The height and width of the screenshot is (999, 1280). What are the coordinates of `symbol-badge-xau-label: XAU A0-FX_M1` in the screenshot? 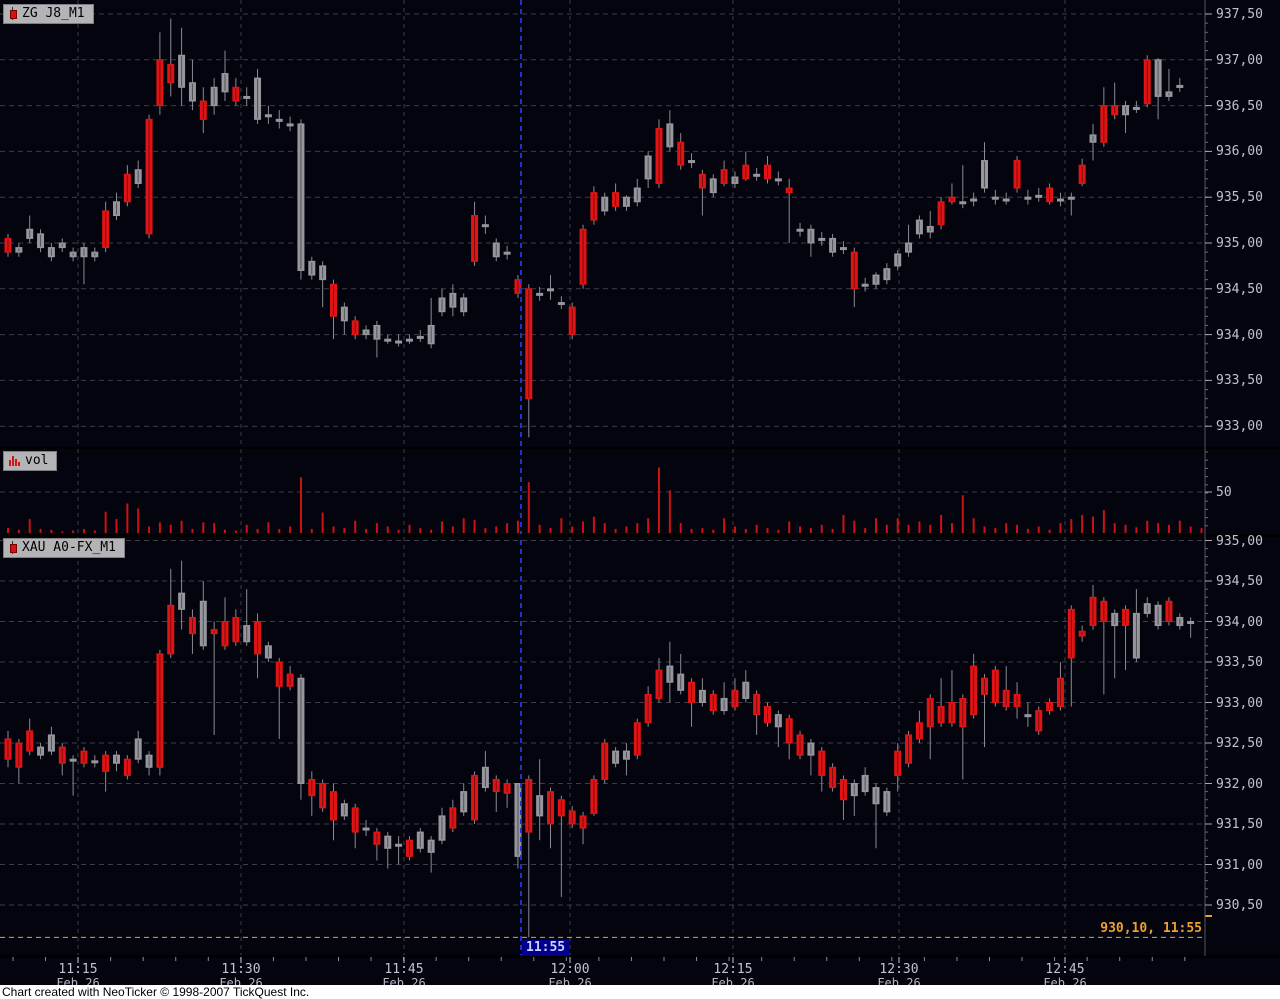 It's located at (69, 547).